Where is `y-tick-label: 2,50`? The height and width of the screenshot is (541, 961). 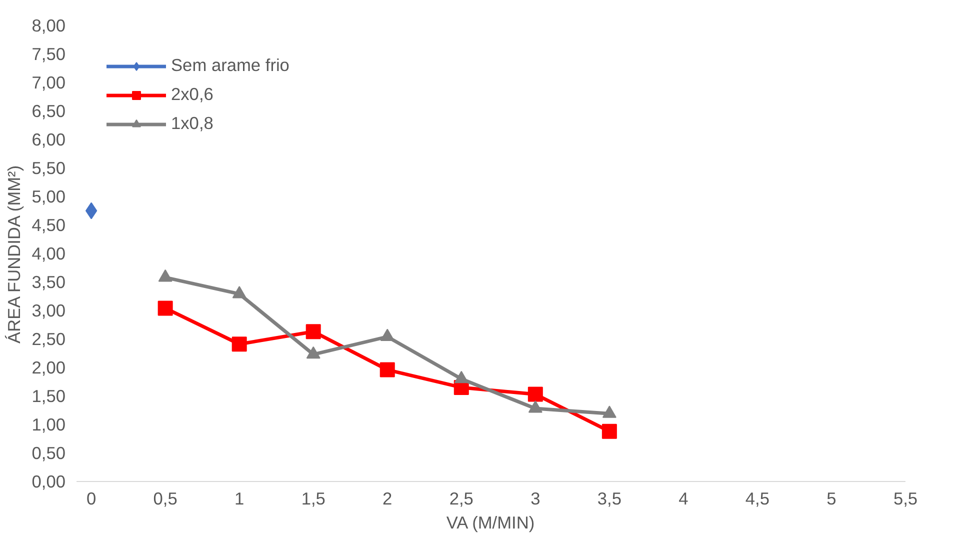
y-tick-label: 2,50 is located at coordinates (49, 339).